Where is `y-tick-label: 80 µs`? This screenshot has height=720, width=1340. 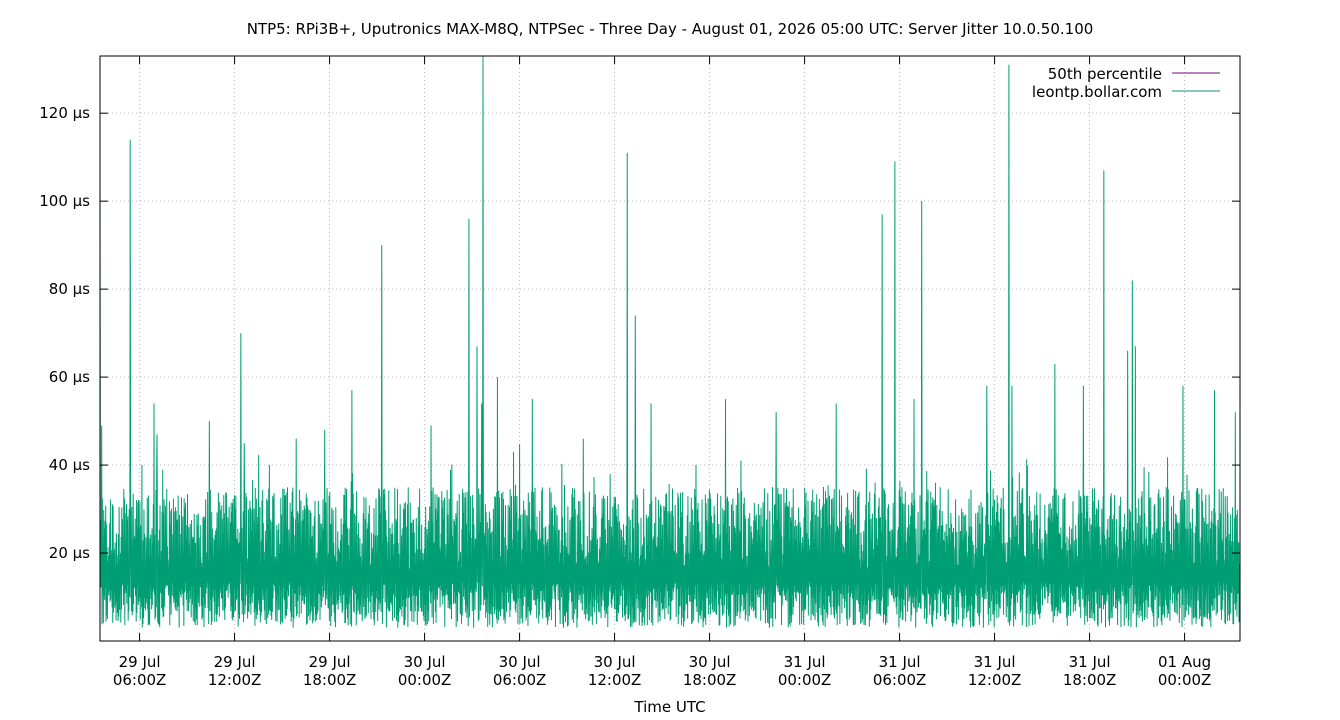 y-tick-label: 80 µs is located at coordinates (69, 289).